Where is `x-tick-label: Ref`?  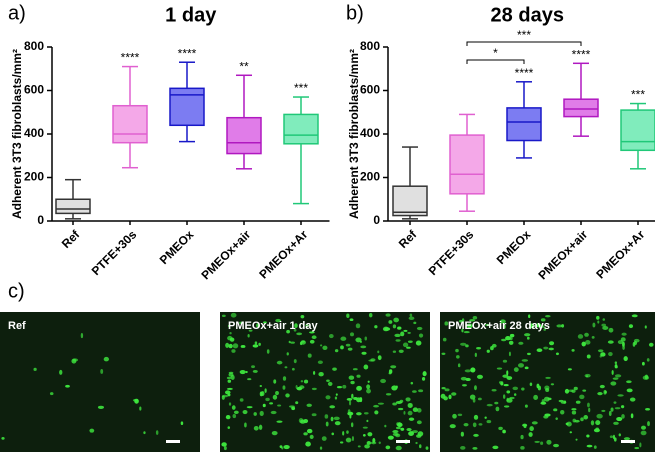
x-tick-label: Ref is located at coordinates (71, 239).